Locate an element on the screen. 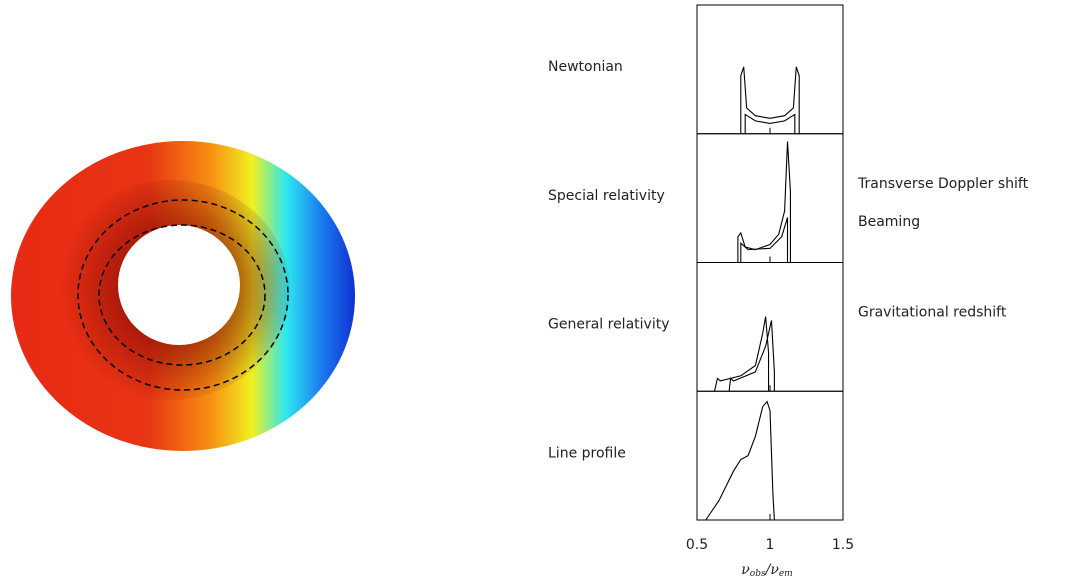  panel-label: Special relativity is located at coordinates (606, 196).